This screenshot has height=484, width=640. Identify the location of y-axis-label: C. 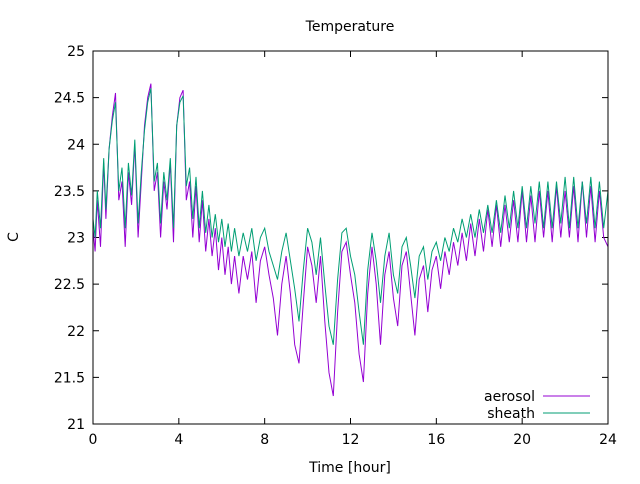
(14, 237).